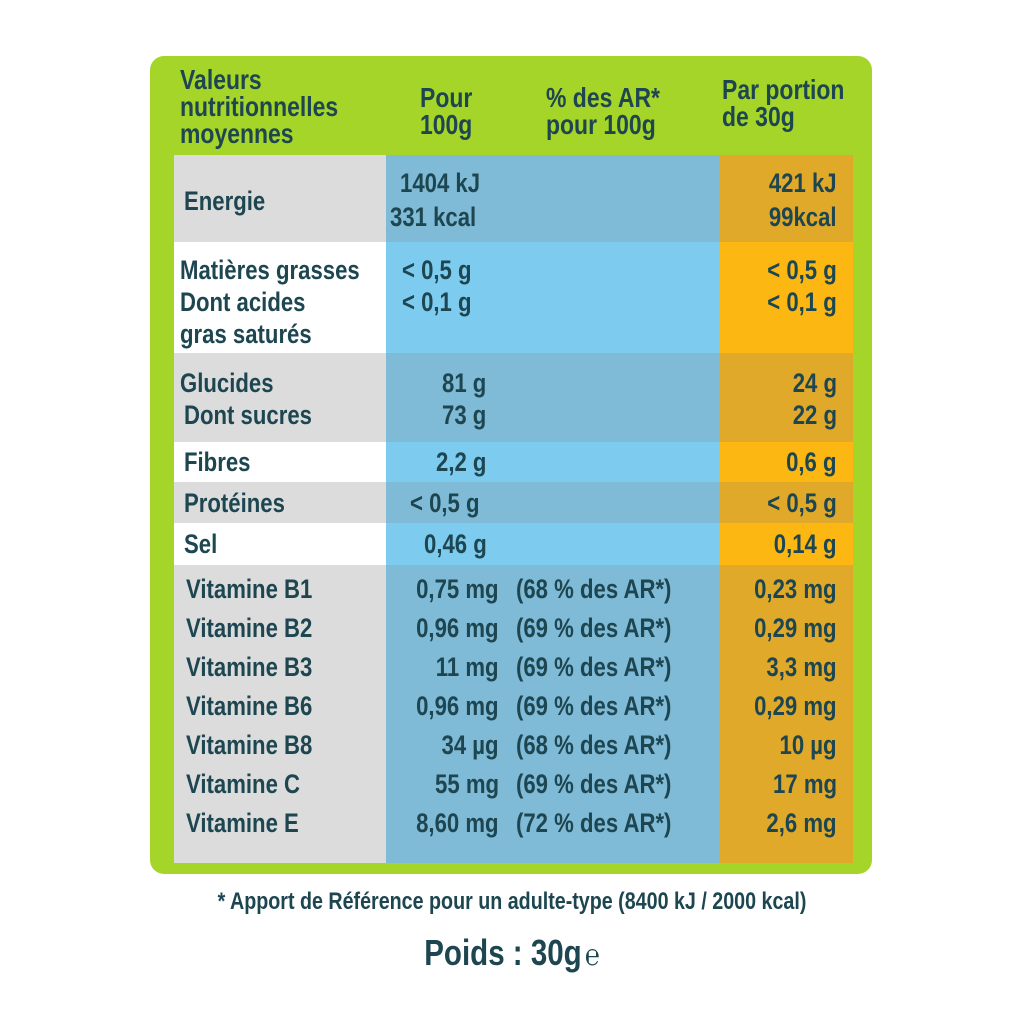 The height and width of the screenshot is (1024, 1024). What do you see at coordinates (445, 503) in the screenshot?
I see `proteines-100g: < 0,5 g` at bounding box center [445, 503].